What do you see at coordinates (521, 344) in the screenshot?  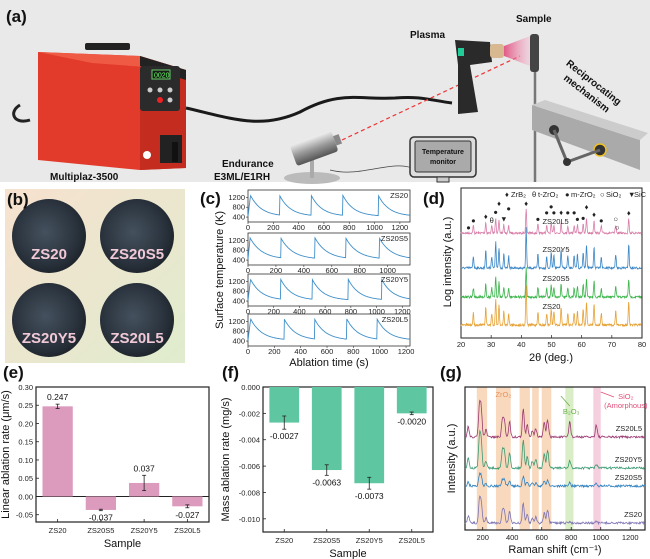 I see `x-tick-label: 40` at bounding box center [521, 344].